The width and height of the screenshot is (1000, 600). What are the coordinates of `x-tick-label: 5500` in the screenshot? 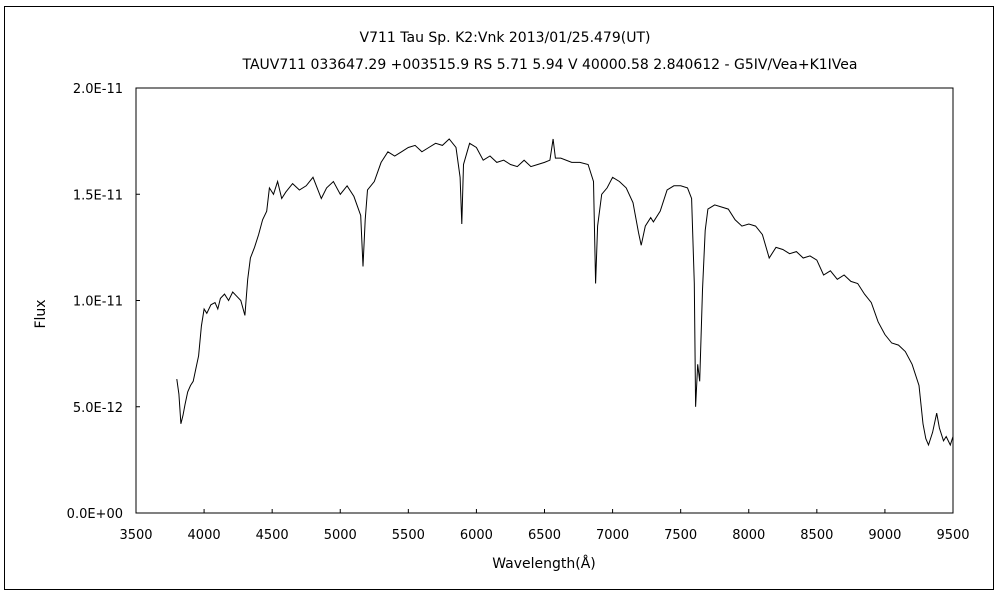 It's located at (408, 535).